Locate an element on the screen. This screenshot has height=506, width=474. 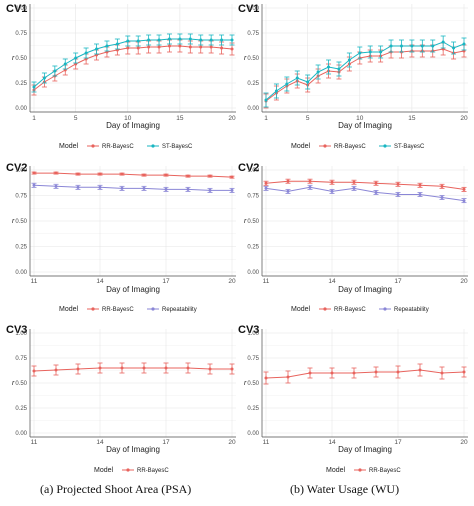
x-tick-label: 10 is located at coordinates (360, 118).